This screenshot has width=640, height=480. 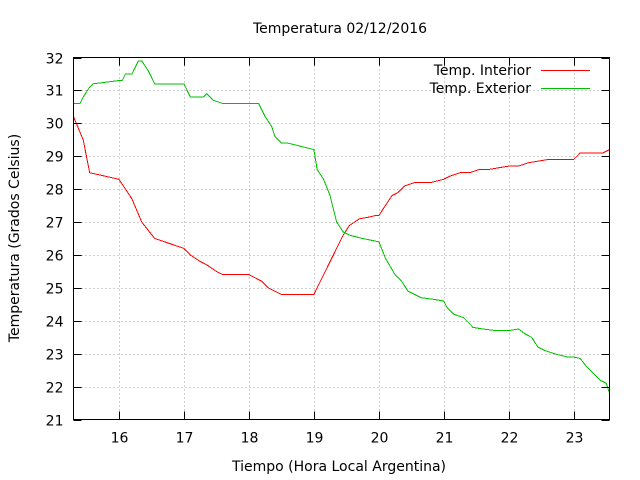 I want to click on x-tick-label: 17, so click(x=185, y=439).